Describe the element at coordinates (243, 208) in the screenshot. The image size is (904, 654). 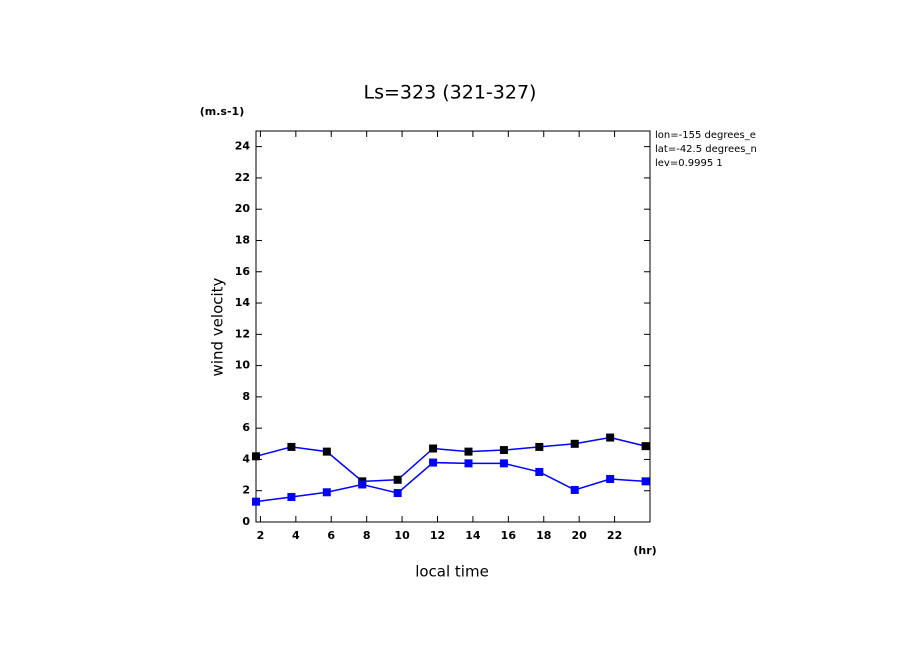
I see `y-tick-label: 20` at that location.